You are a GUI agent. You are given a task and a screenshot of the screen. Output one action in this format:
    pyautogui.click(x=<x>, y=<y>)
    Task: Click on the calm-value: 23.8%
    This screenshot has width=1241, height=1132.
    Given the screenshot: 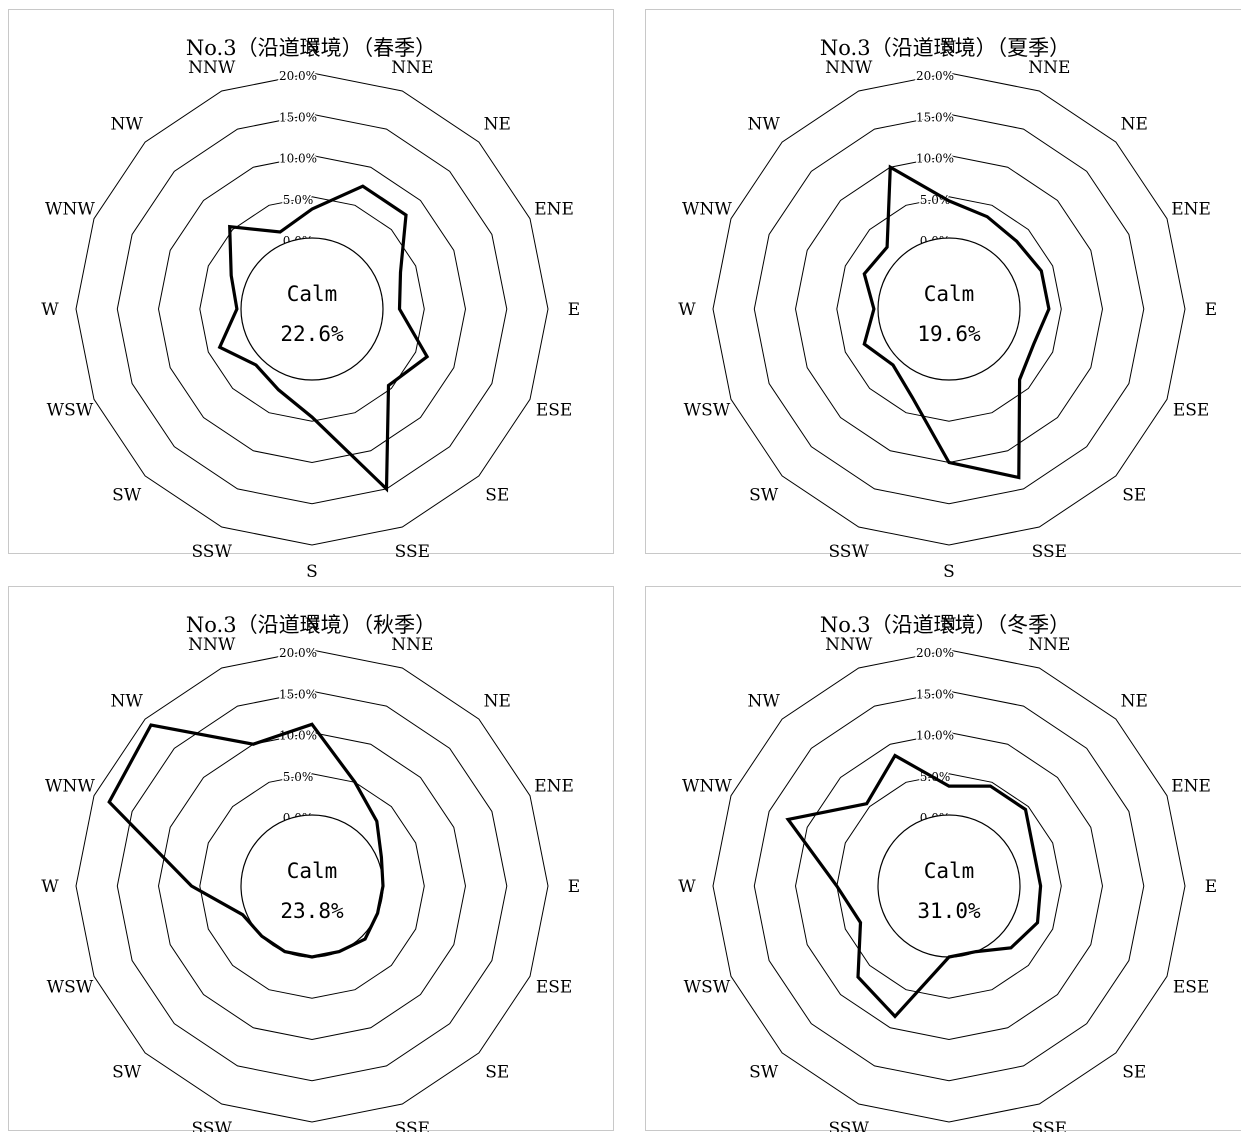 What is the action you would take?
    pyautogui.click(x=312, y=911)
    